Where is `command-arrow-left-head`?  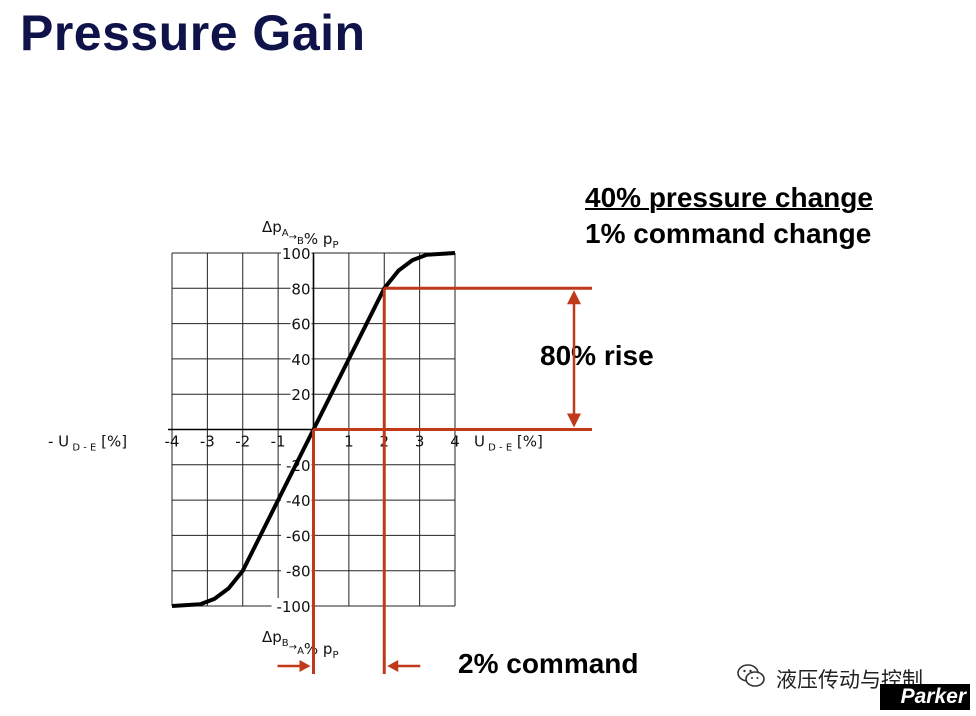
command-arrow-left-head is located at coordinates (305, 666).